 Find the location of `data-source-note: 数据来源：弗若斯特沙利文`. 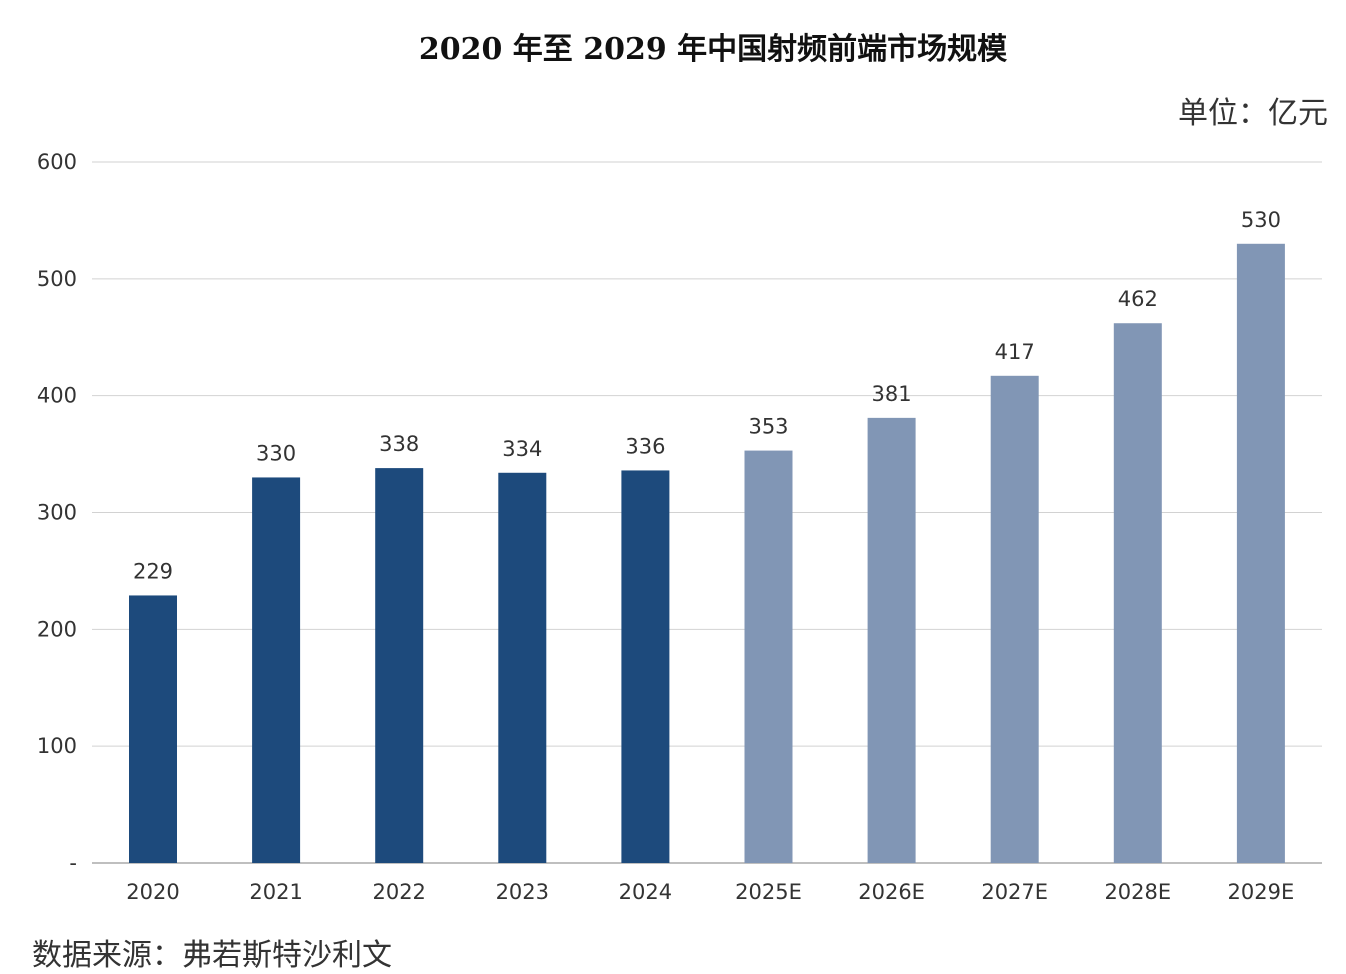

data-source-note: 数据来源：弗若斯特沙利文 is located at coordinates (212, 955).